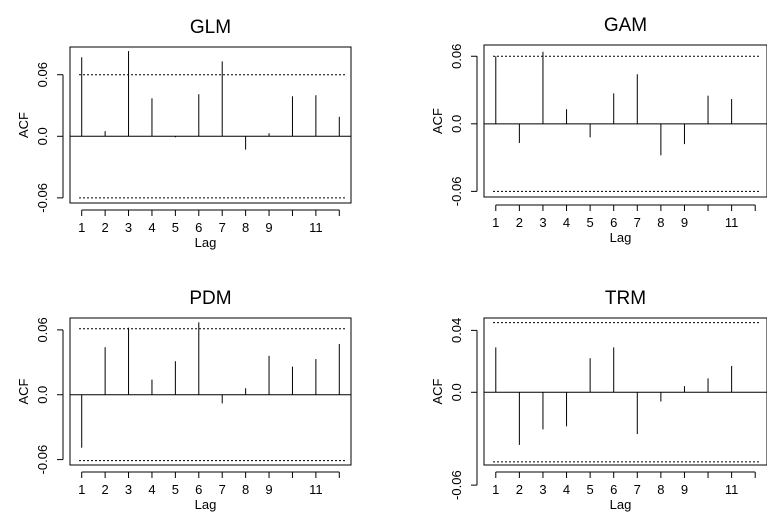 The width and height of the screenshot is (767, 527). I want to click on y-tick-label: 0.04, so click(456, 330).